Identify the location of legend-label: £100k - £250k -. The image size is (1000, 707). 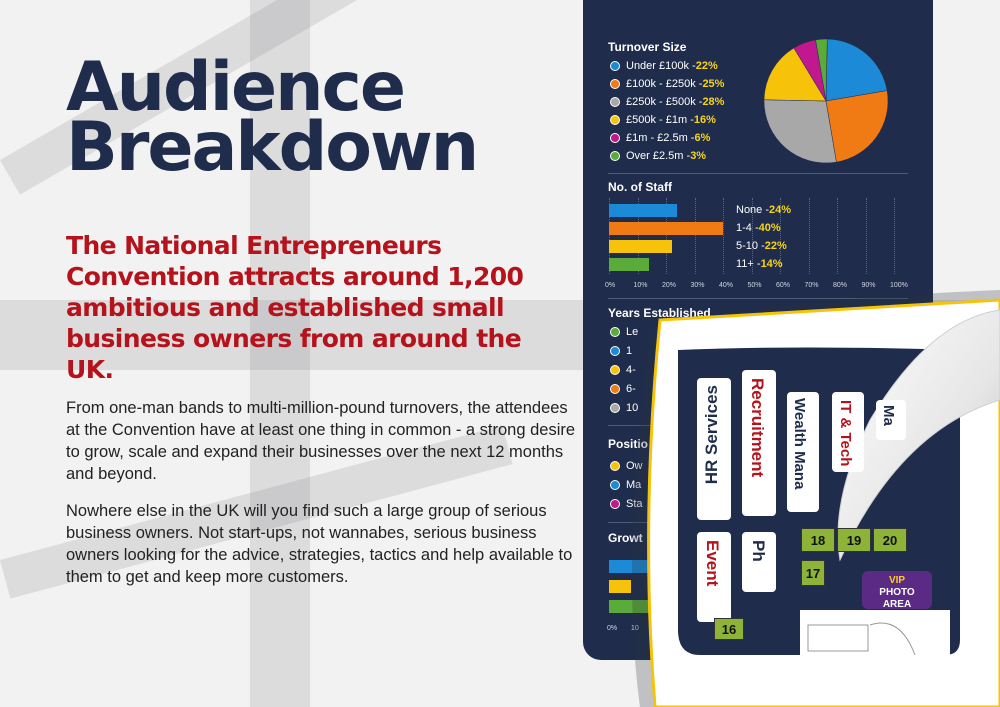
(664, 84).